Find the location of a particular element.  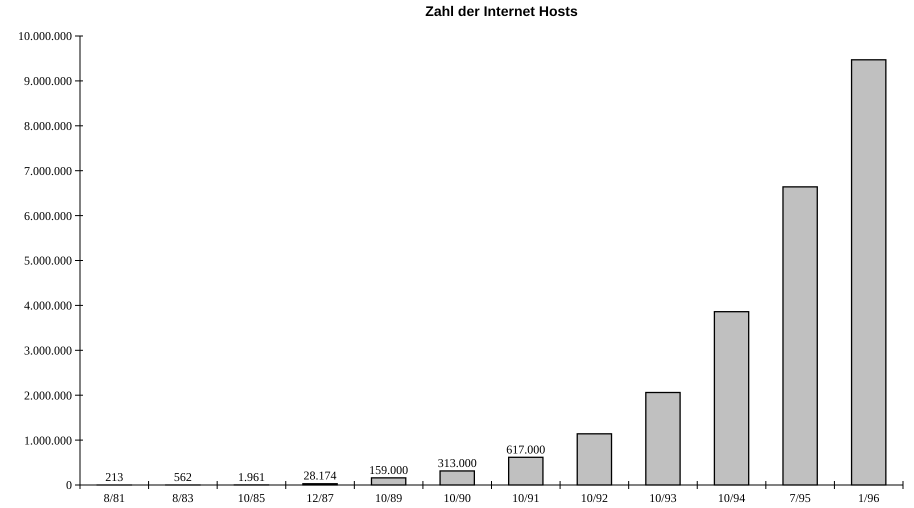

data-label: 159.000 is located at coordinates (388, 469).